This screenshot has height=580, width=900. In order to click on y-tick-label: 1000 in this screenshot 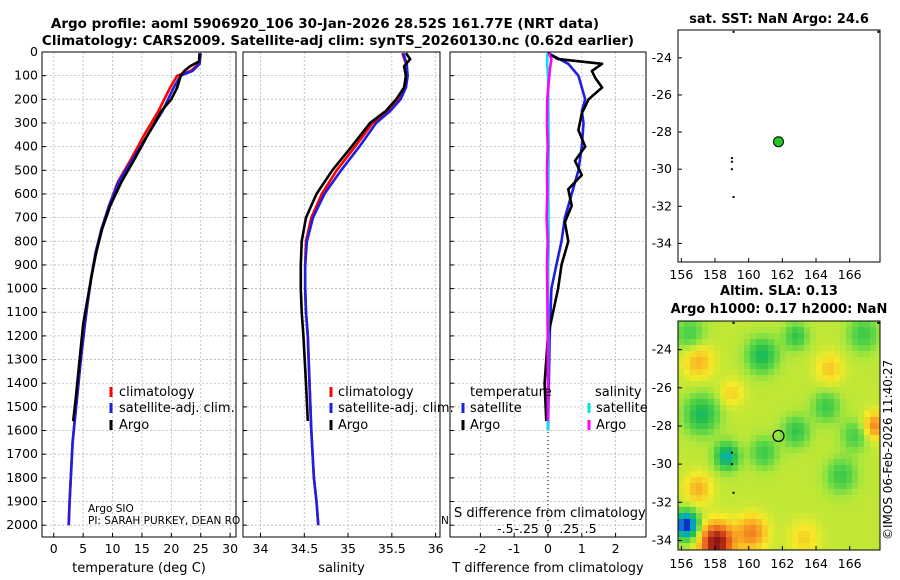, I will do `click(22, 288)`.